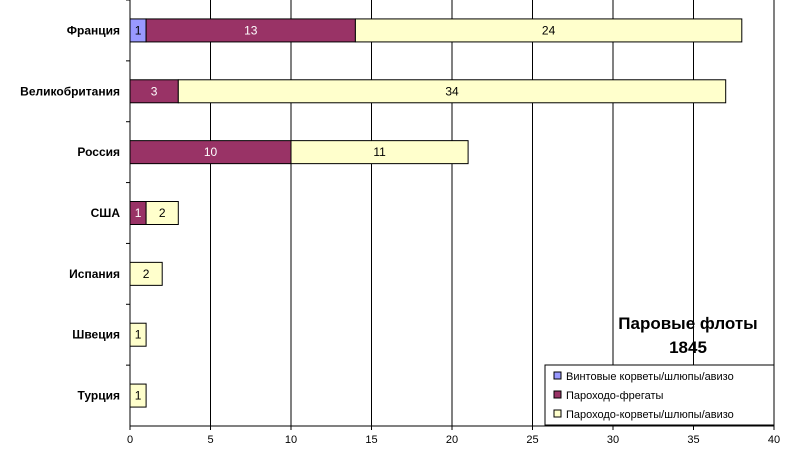 The image size is (790, 456). Describe the element at coordinates (687, 335) in the screenshot. I see `chart-title: Паровые флоты 1845` at that location.